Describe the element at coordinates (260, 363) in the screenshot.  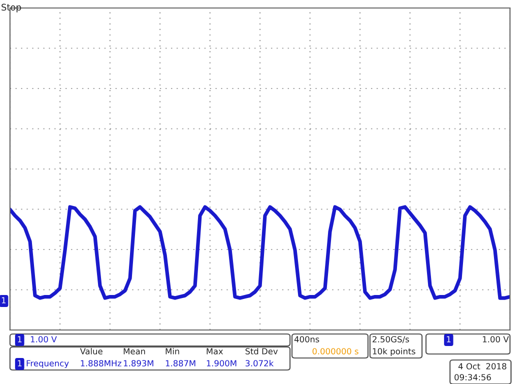
I see `text: 3.072k` at that location.